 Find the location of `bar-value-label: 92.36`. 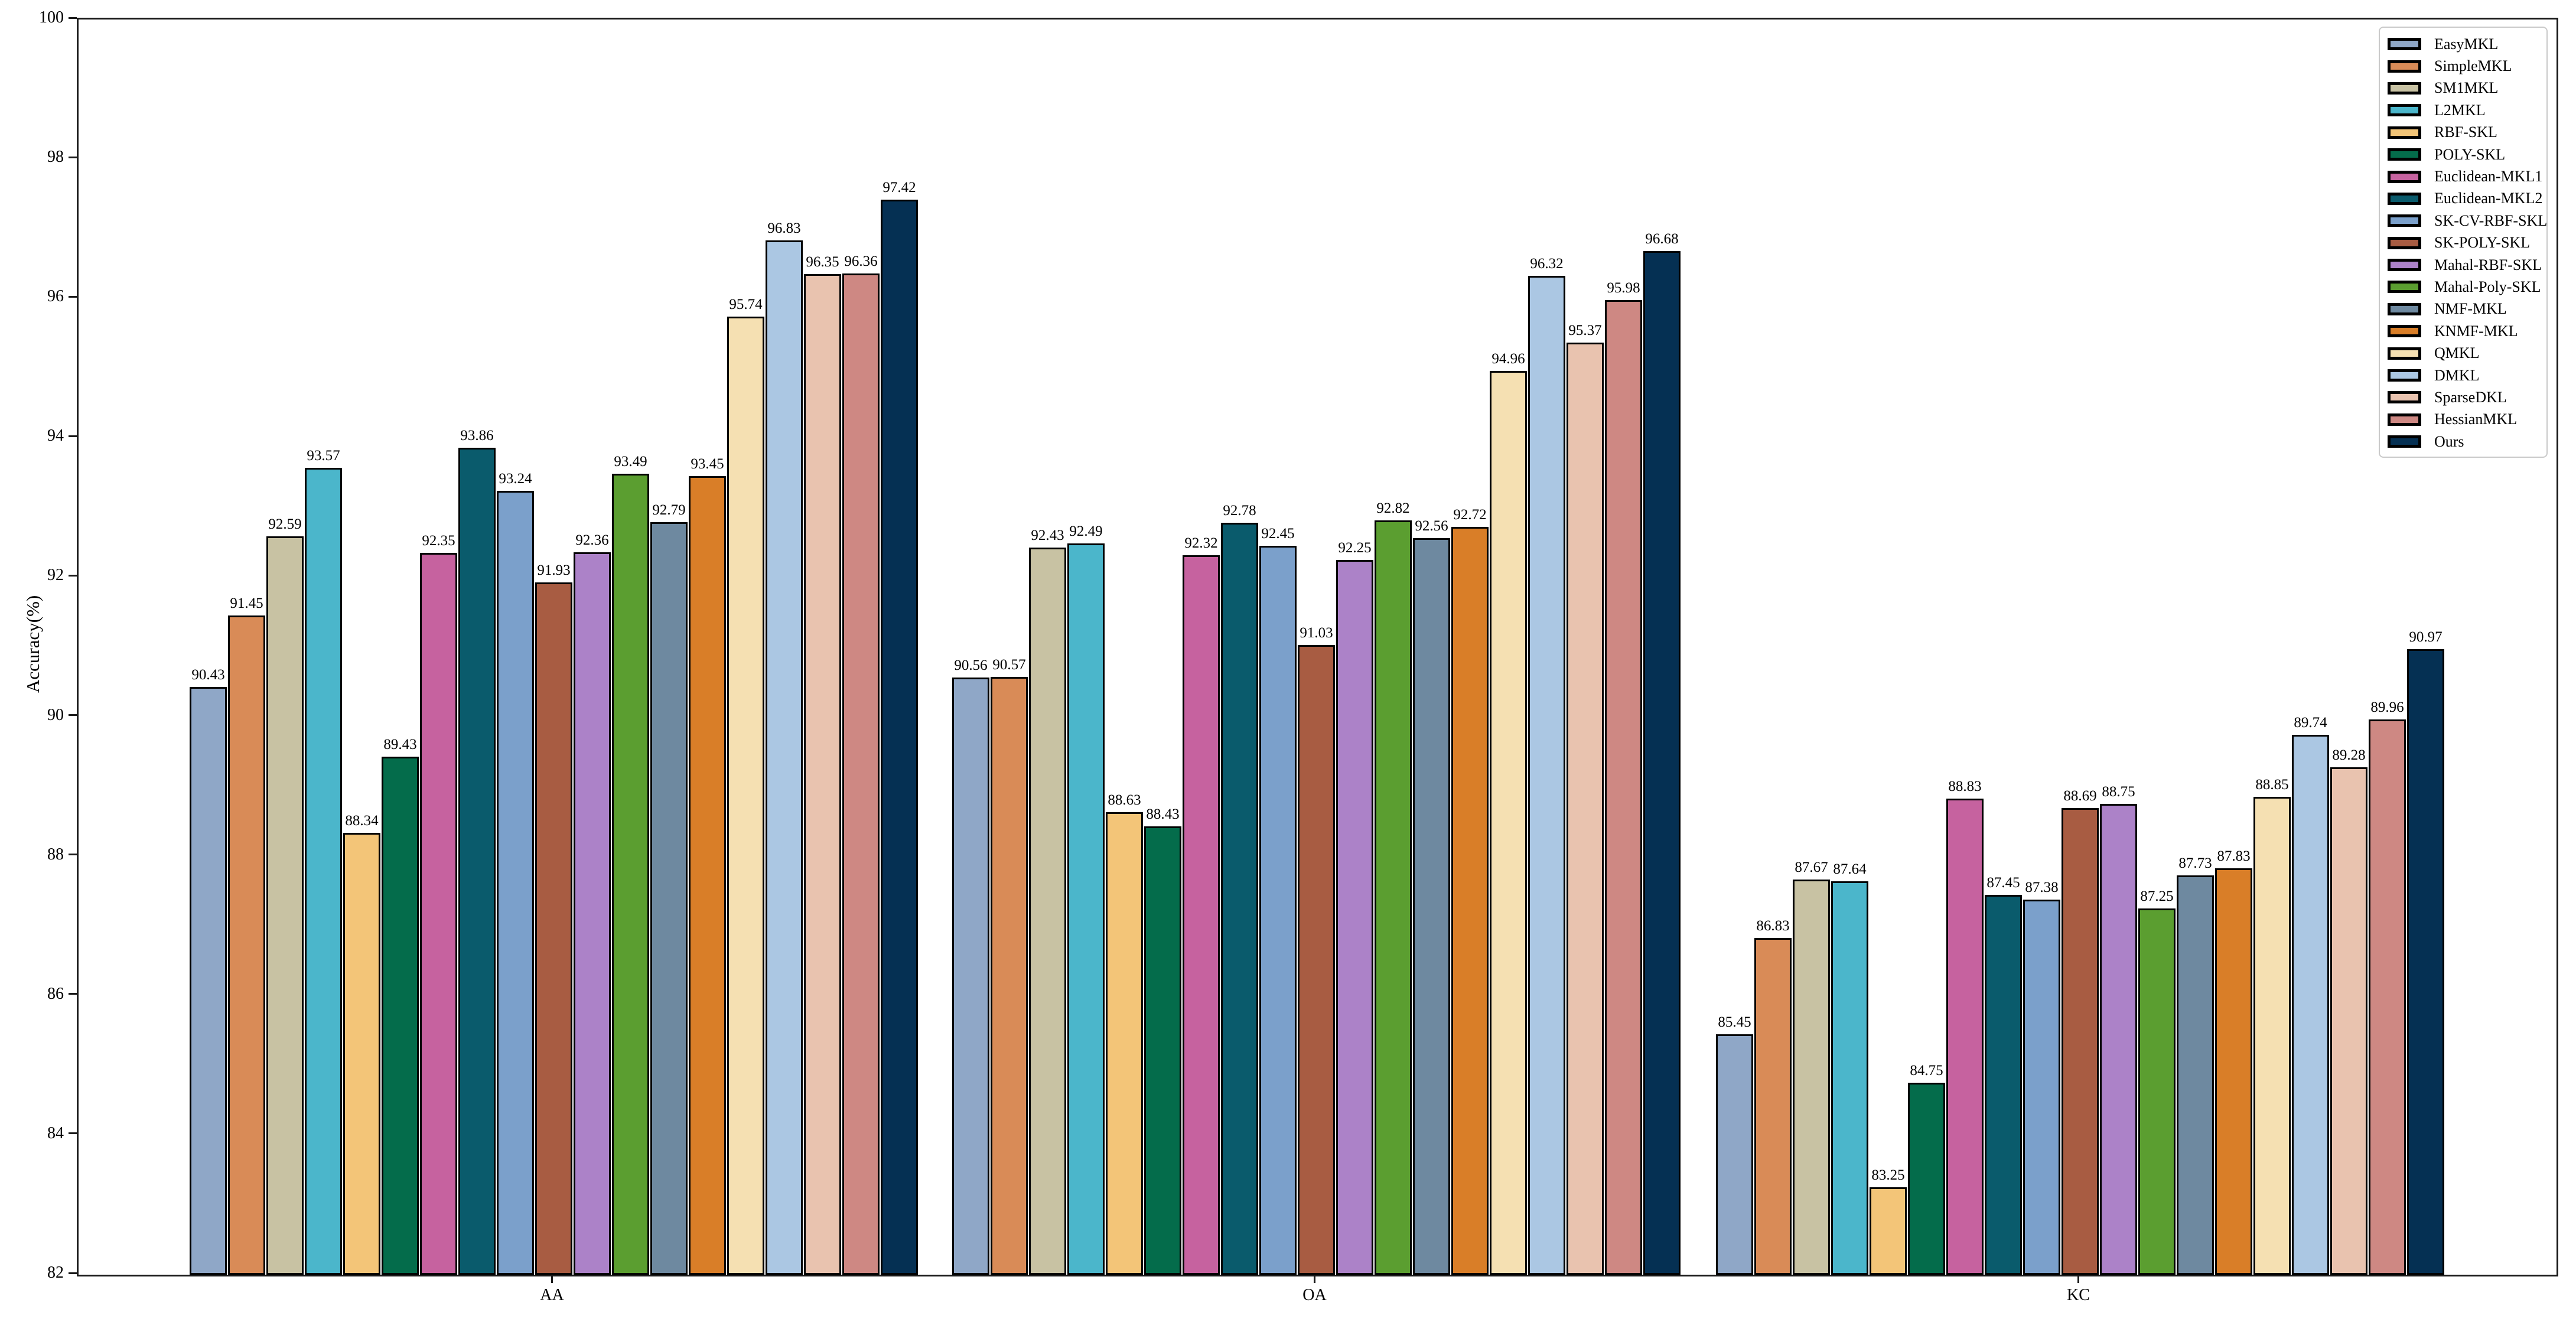

bar-value-label: 92.36 is located at coordinates (592, 540).